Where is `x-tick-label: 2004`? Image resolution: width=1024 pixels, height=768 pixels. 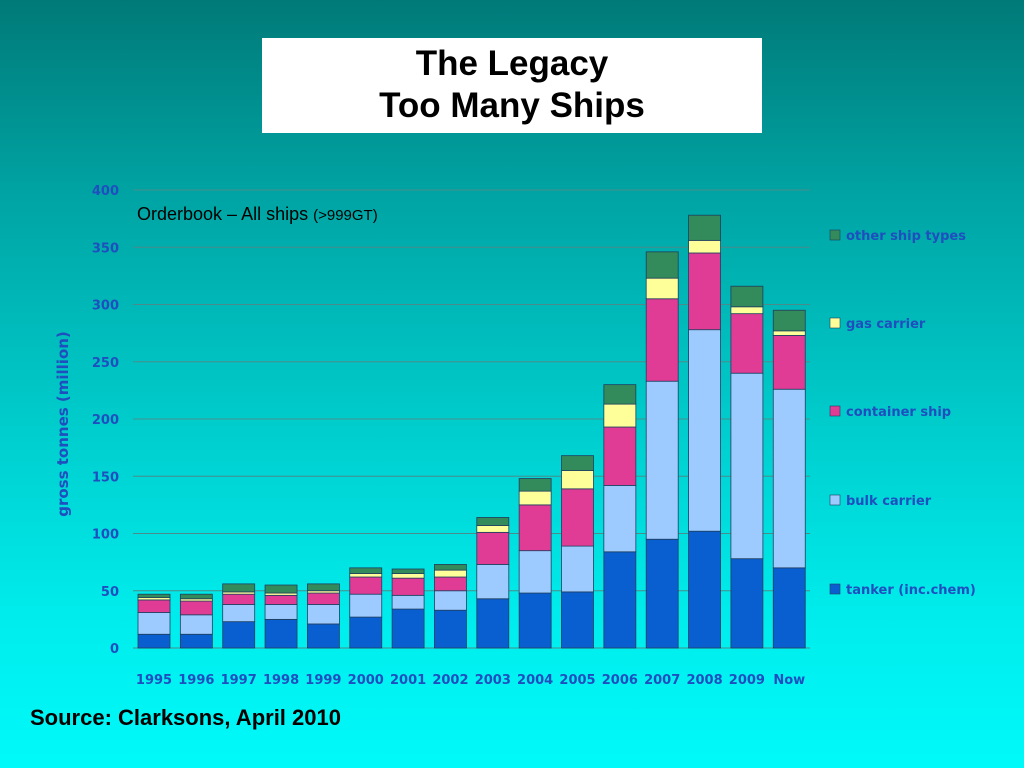 x-tick-label: 2004 is located at coordinates (535, 680).